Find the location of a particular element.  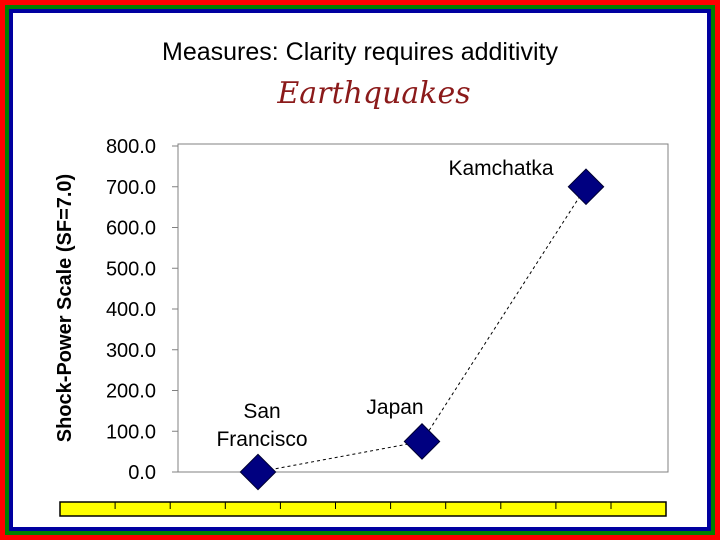

slide-subtitle: Earthquakes is located at coordinates (374, 93).